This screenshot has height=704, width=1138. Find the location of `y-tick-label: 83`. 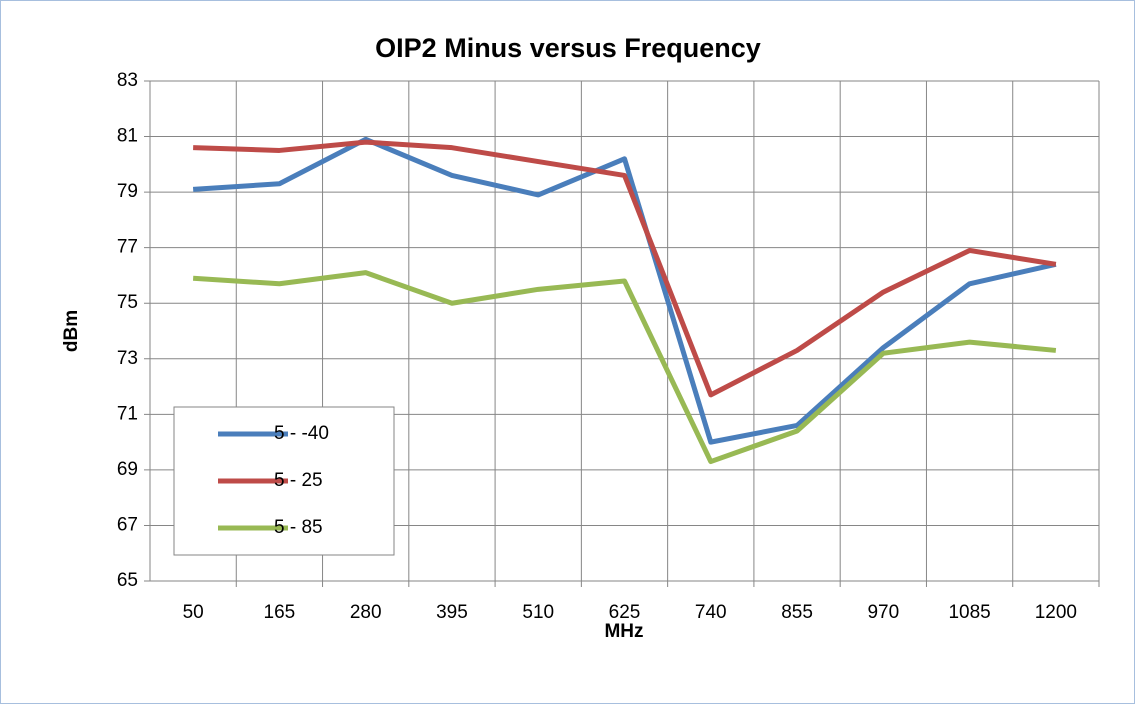

y-tick-label: 83 is located at coordinates (127, 80).